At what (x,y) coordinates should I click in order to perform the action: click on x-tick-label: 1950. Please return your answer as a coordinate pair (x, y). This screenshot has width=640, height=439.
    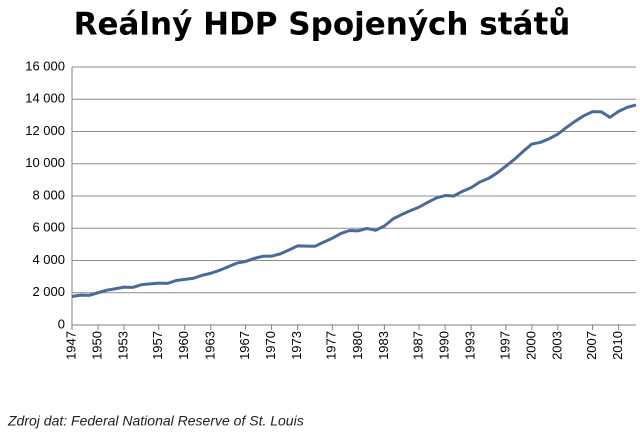
    Looking at the image, I should click on (96, 345).